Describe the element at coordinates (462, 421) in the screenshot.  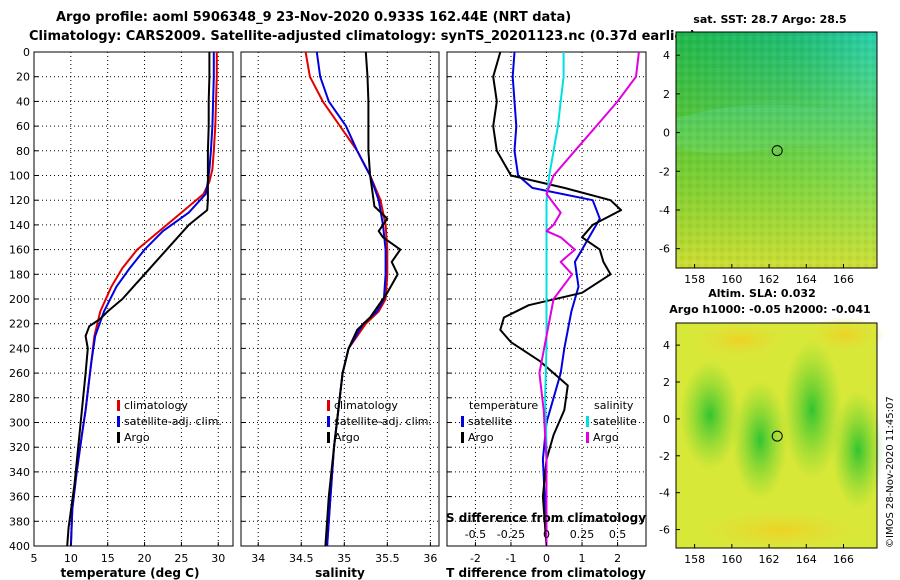
I see `legend-swatch-temp-satellite` at that location.